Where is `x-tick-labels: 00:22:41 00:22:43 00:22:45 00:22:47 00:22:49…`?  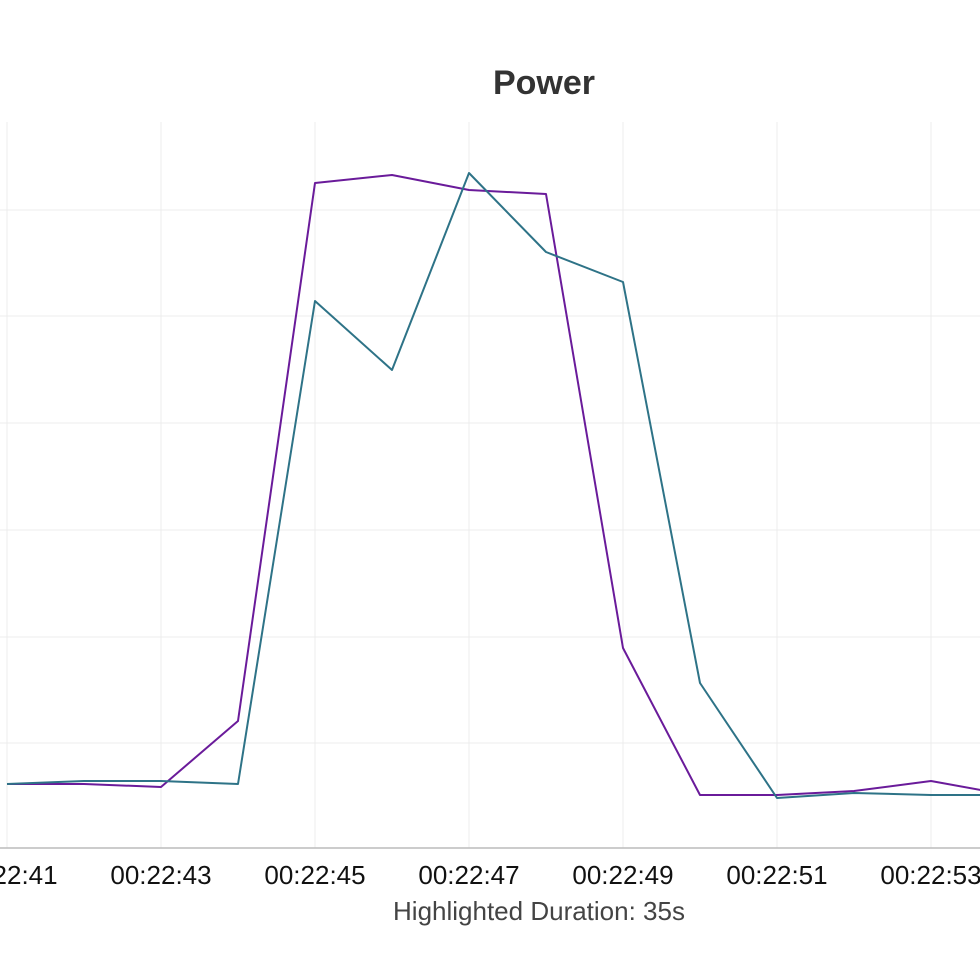
x-tick-labels: 00:22:41 00:22:43 00:22:45 00:22:47 00:22:49… is located at coordinates (490, 875).